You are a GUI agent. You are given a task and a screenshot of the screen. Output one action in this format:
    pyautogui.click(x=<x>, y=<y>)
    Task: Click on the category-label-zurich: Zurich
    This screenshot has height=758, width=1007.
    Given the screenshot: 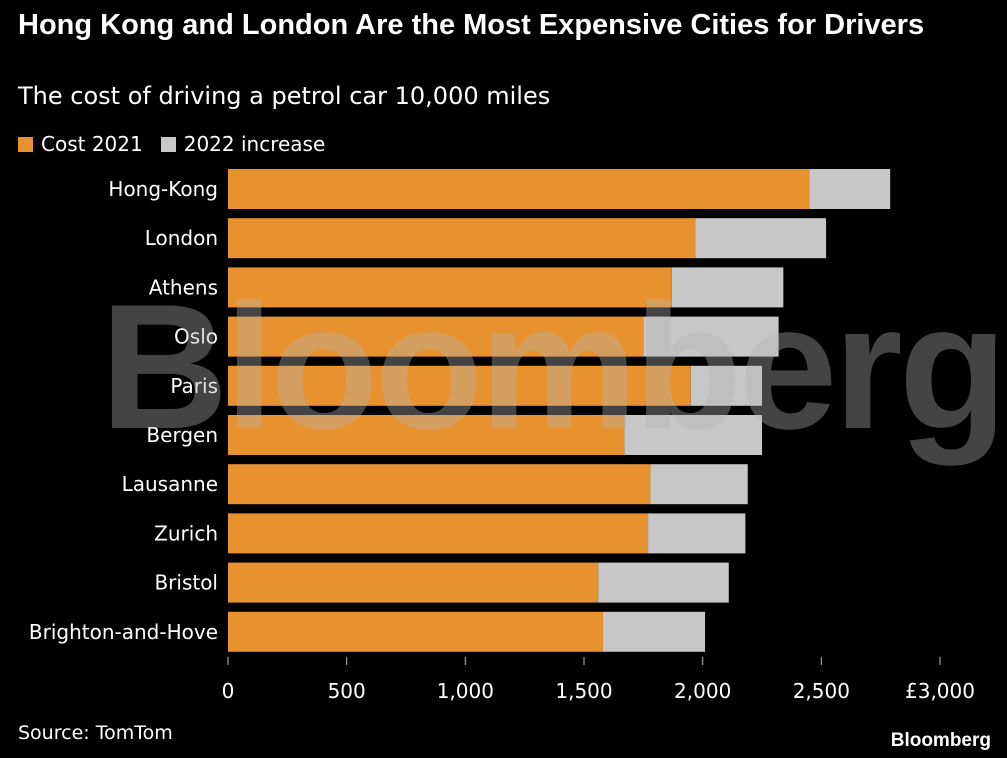 What is the action you would take?
    pyautogui.click(x=186, y=533)
    